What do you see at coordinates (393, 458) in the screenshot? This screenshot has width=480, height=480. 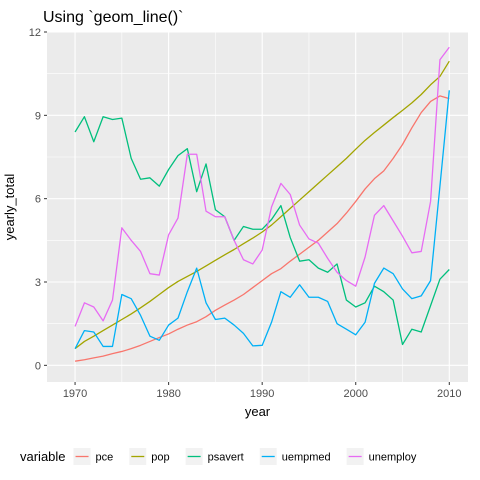 I see `legend-label-unemploy: unemploy` at bounding box center [393, 458].